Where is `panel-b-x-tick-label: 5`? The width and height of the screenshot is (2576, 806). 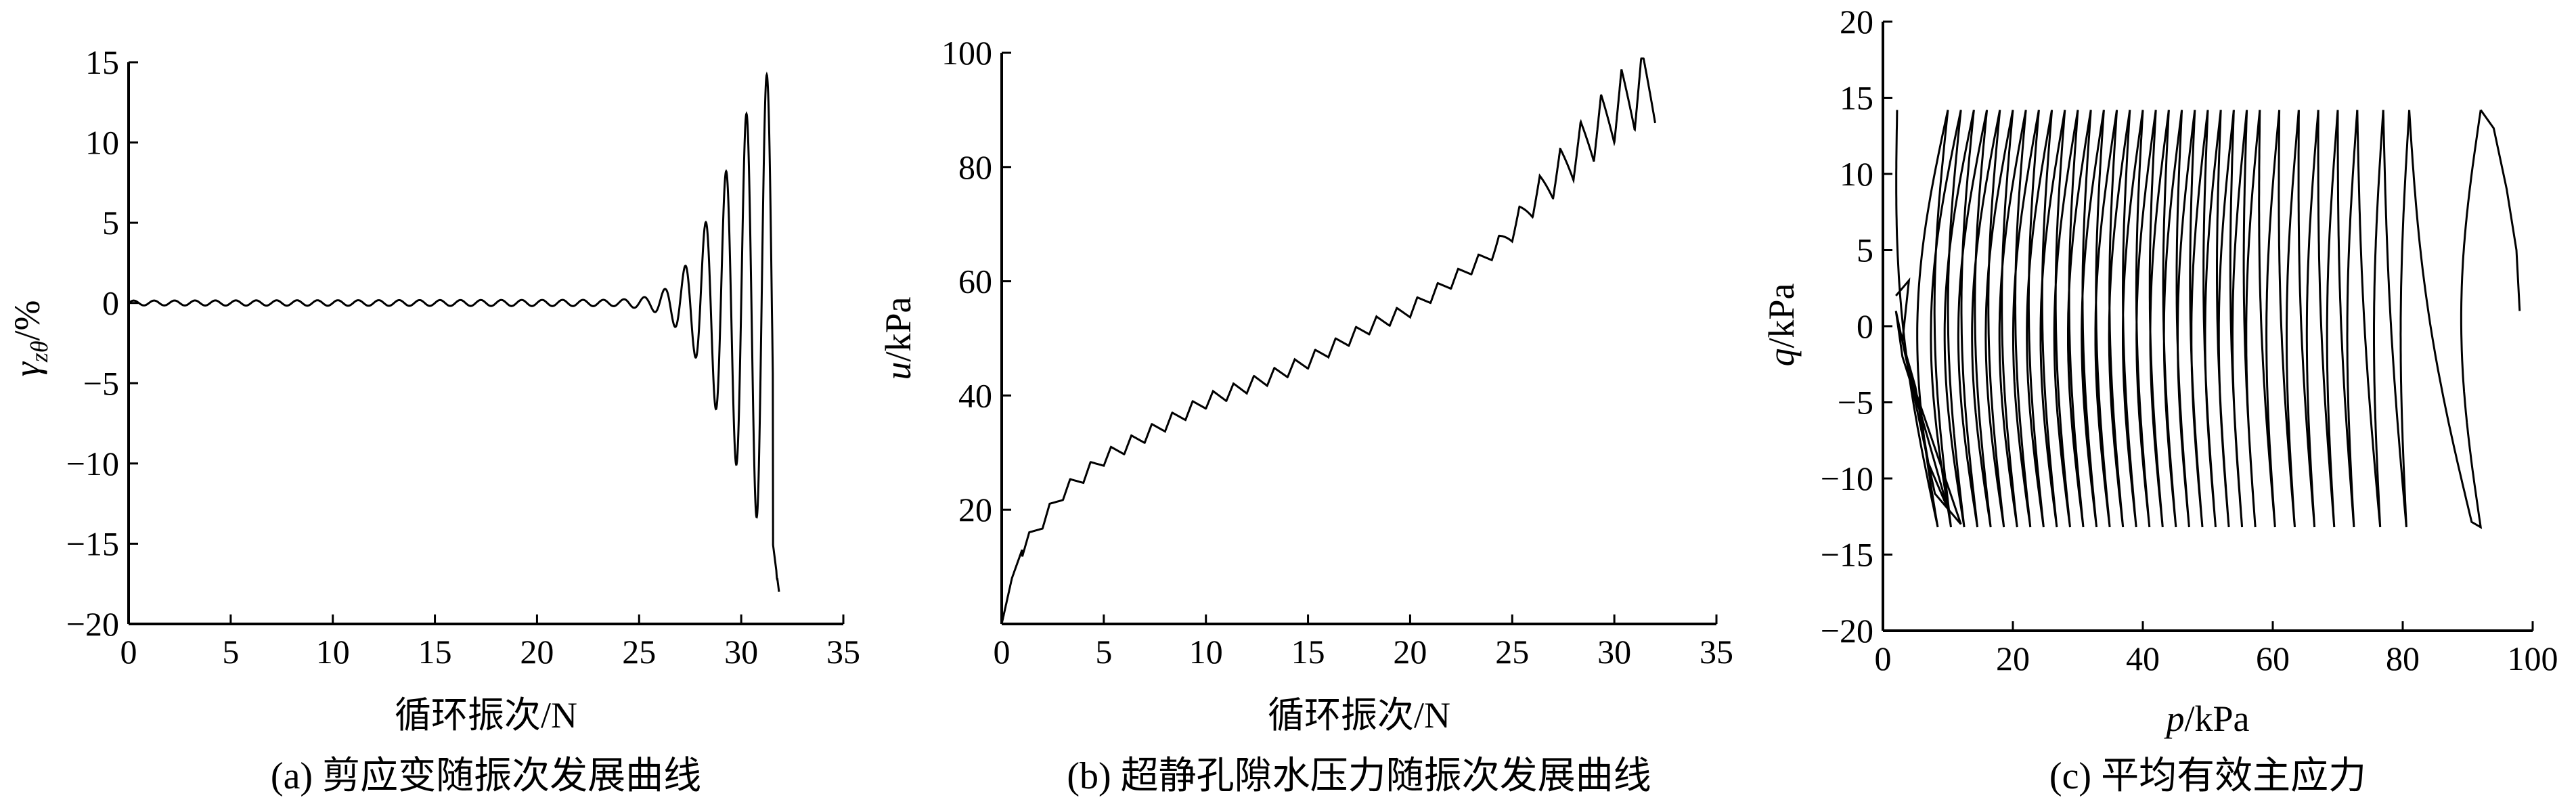 panel-b-x-tick-label: 5 is located at coordinates (1103, 652).